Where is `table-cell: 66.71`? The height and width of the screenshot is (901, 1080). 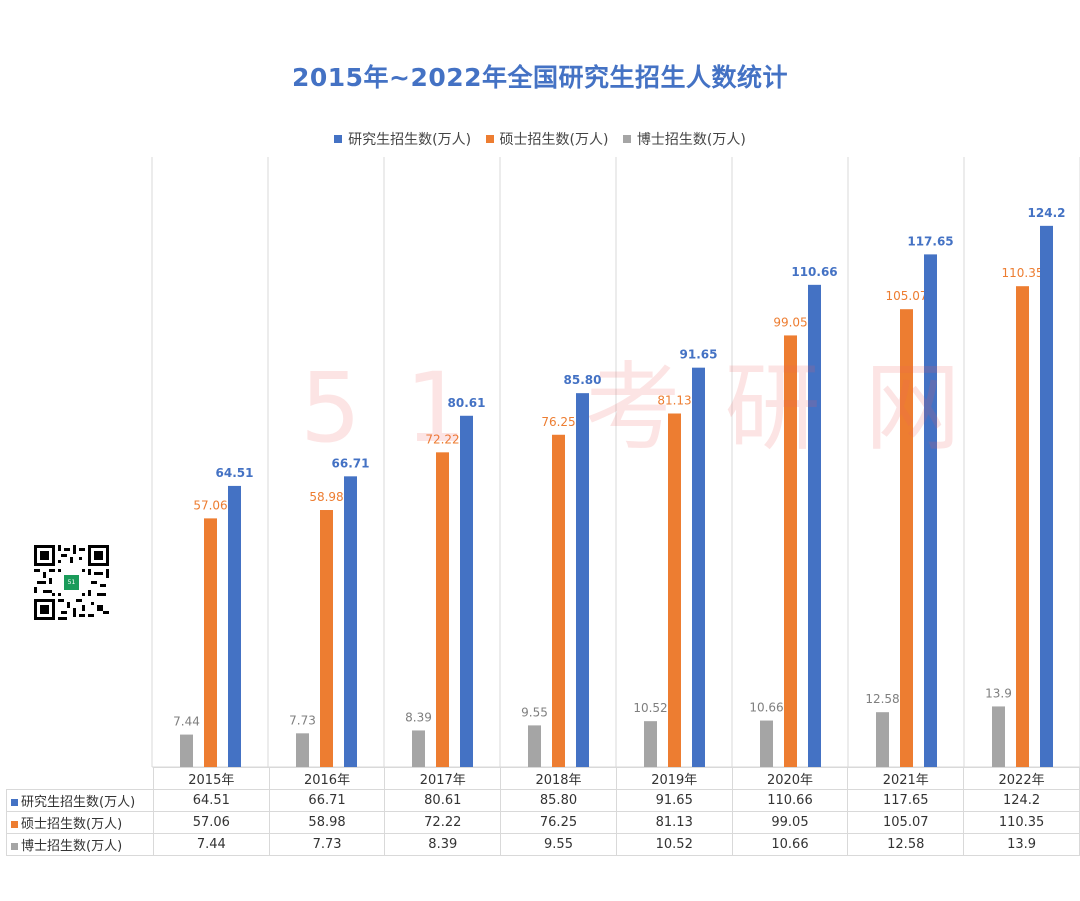 table-cell: 66.71 is located at coordinates (327, 800).